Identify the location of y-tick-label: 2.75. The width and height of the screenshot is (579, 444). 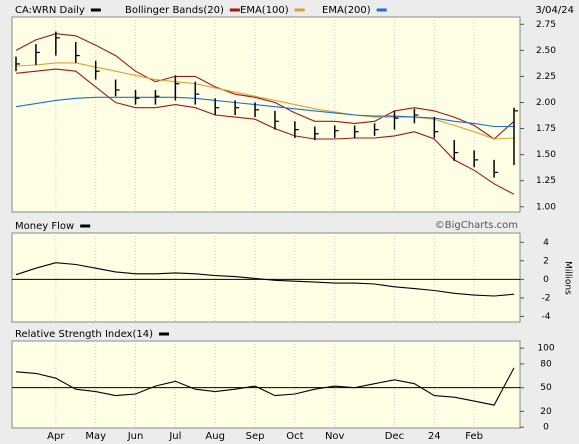
(546, 25).